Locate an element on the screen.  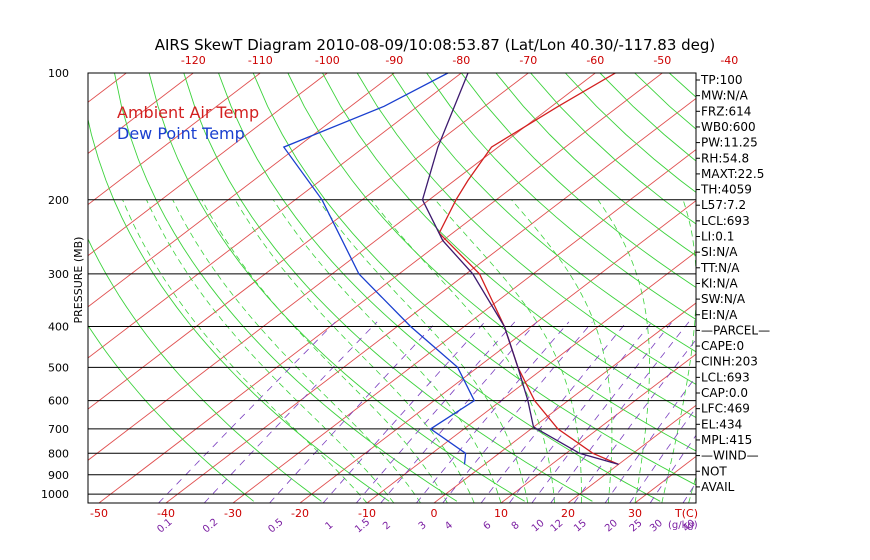
pressure-tick-label: 1000 is located at coordinates (55, 494).